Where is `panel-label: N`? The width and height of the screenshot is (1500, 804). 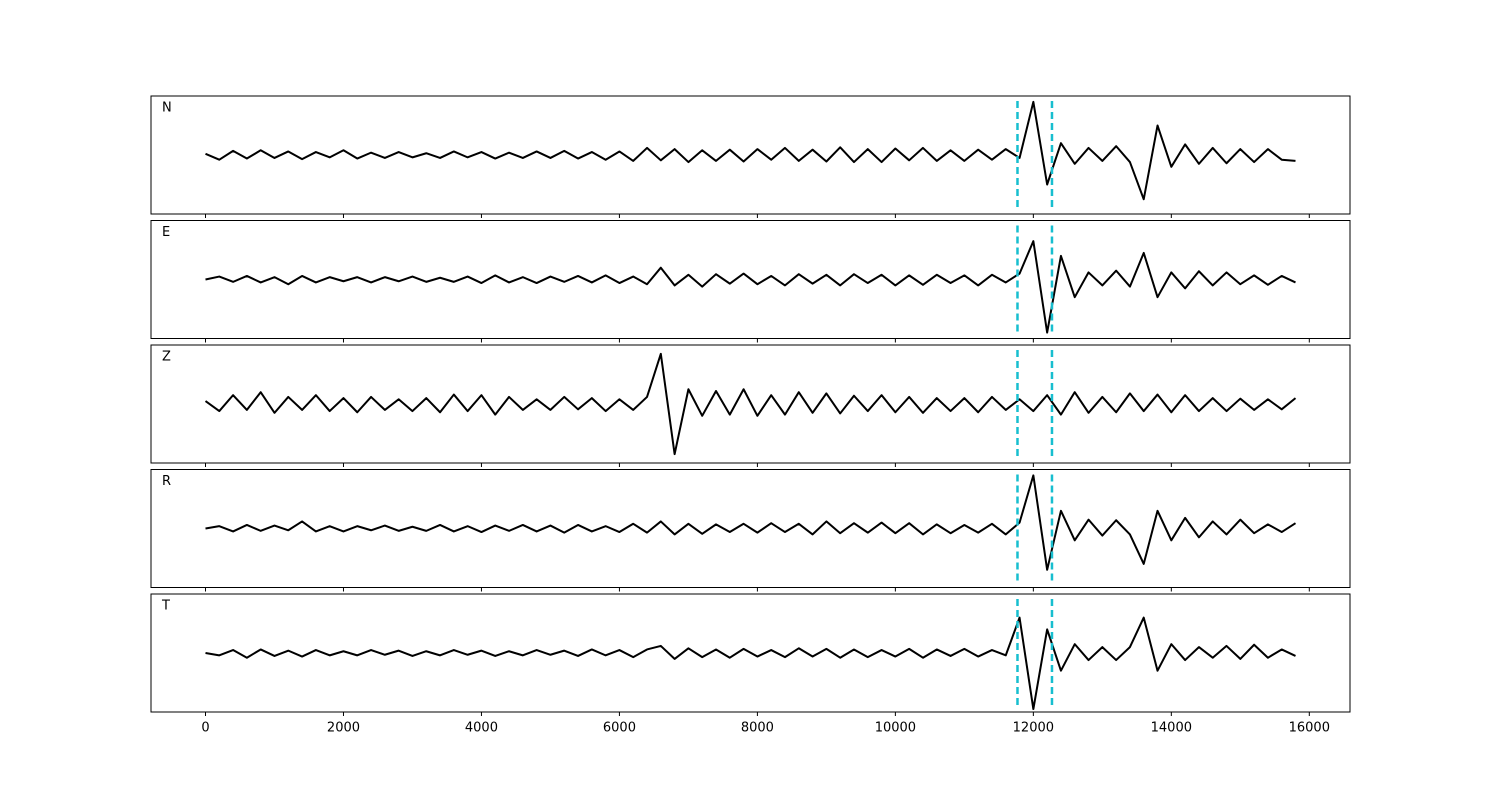 panel-label: N is located at coordinates (167, 108).